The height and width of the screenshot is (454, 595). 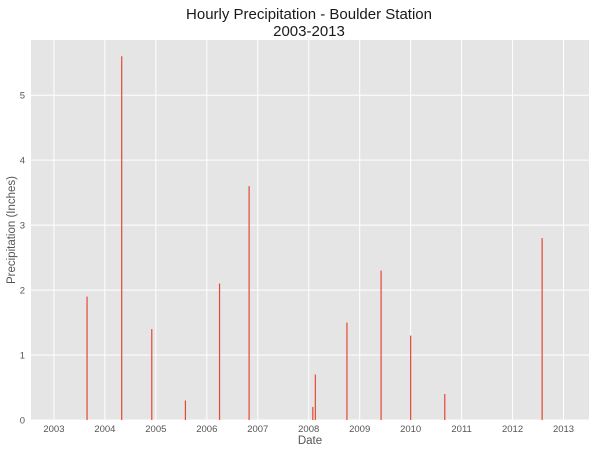 What do you see at coordinates (22, 226) in the screenshot?
I see `y-tick-label: 3` at bounding box center [22, 226].